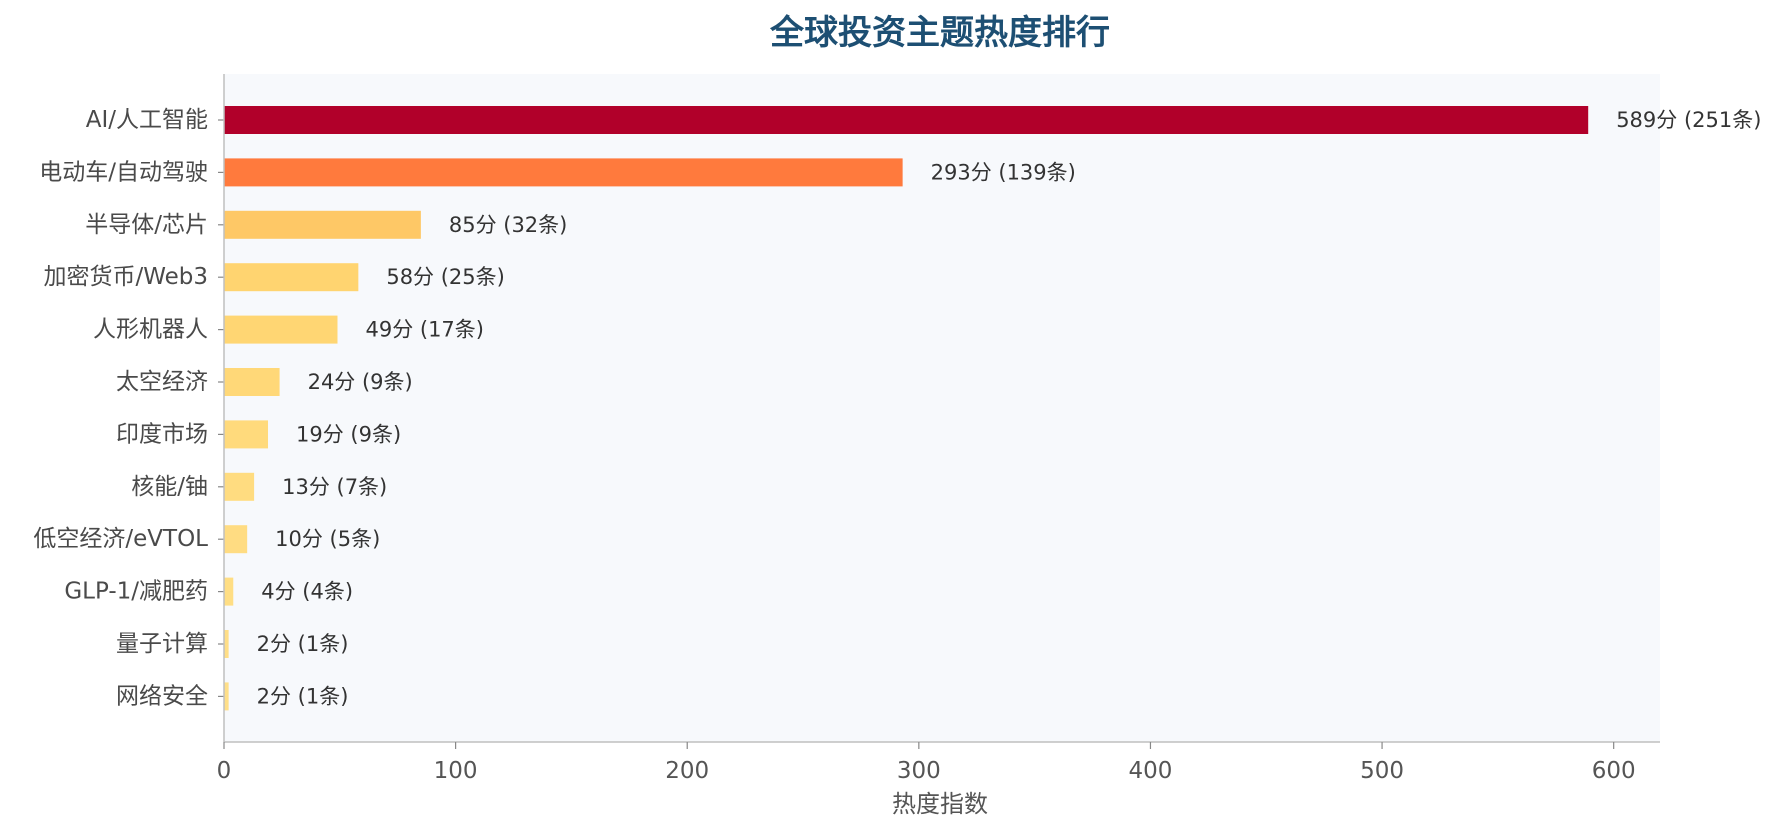 Image resolution: width=1782 pixels, height=838 pixels. Describe the element at coordinates (1382, 771) in the screenshot. I see `x-tick-label: 500` at that location.